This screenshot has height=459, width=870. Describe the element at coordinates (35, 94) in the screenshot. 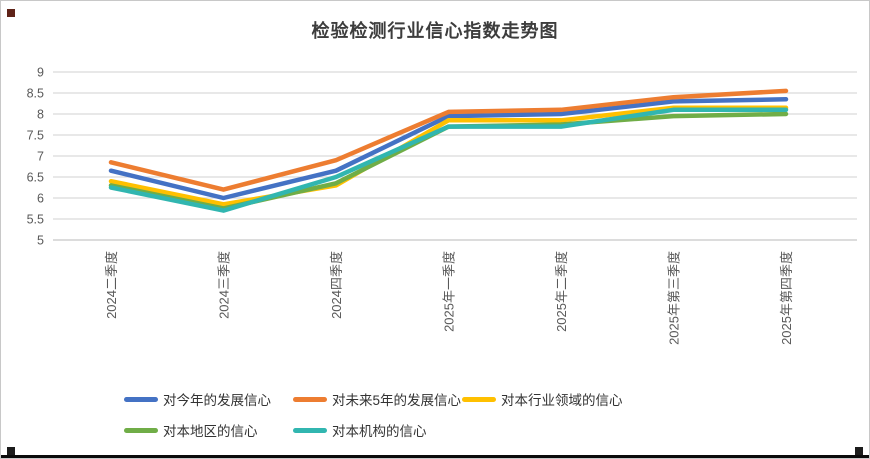

I see `y-axis-tick-label: 8.5` at that location.